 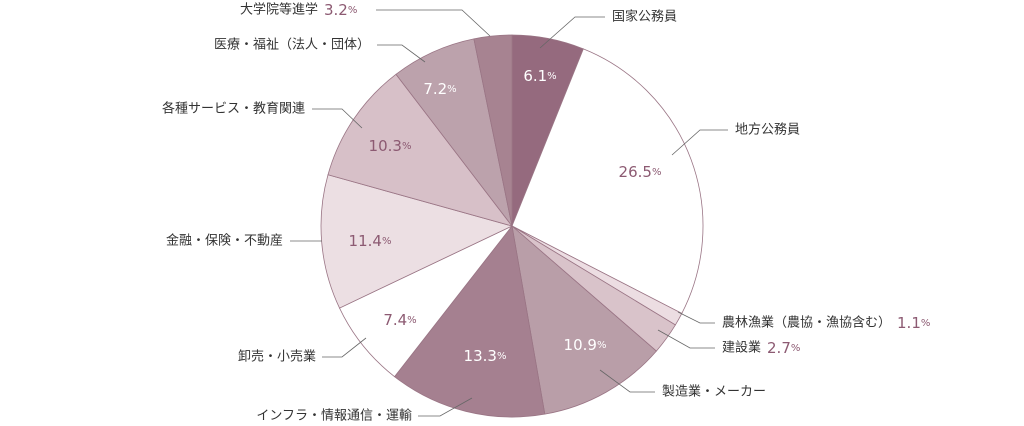 I want to click on value-label: 7.2%, so click(x=439, y=89).